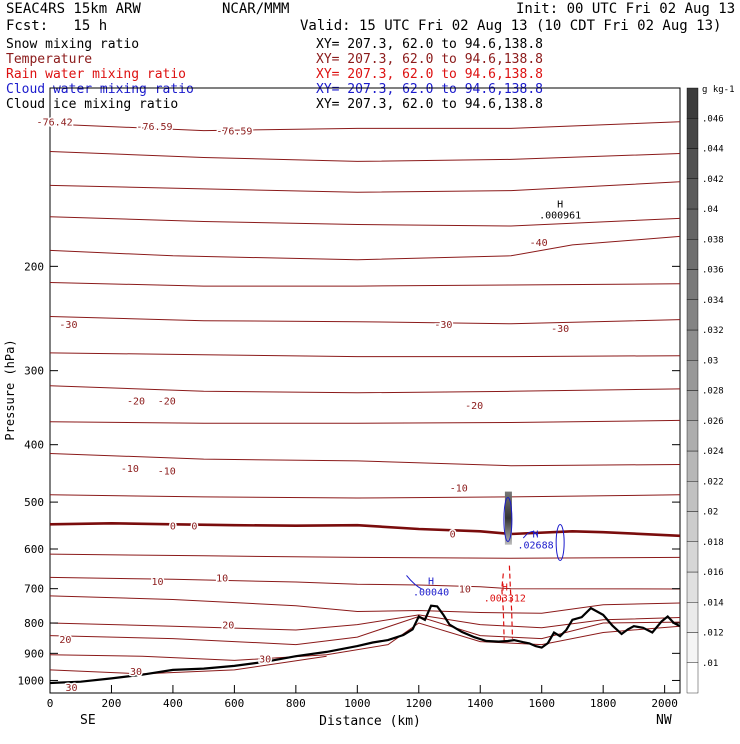 The image size is (740, 744). What do you see at coordinates (713, 119) in the screenshot?
I see `colorbar-tick-label: .046` at bounding box center [713, 119].